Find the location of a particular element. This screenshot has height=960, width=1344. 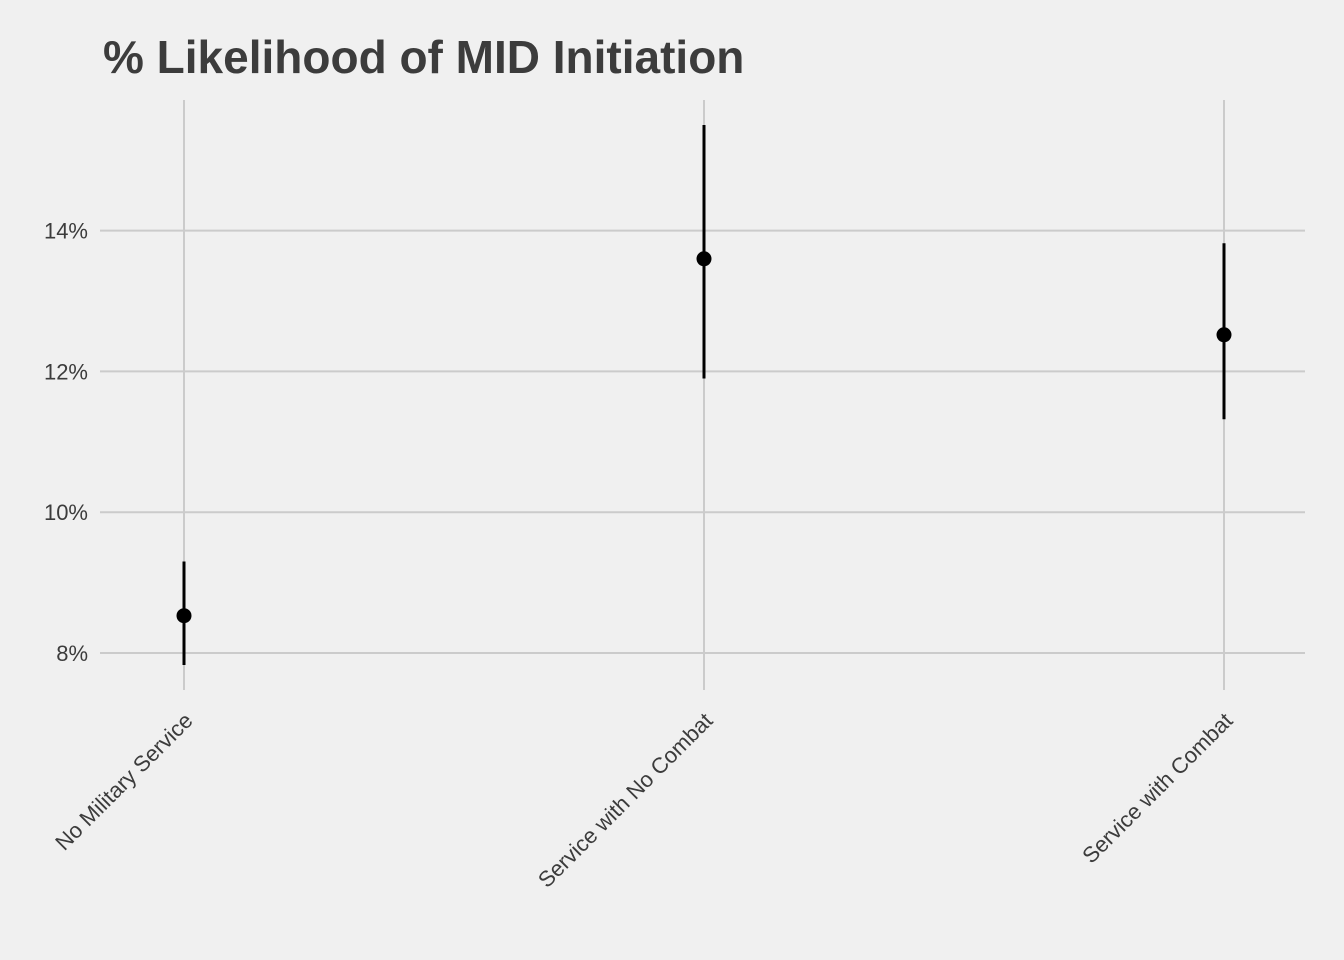

y-tick-label: 14% is located at coordinates (66, 231).